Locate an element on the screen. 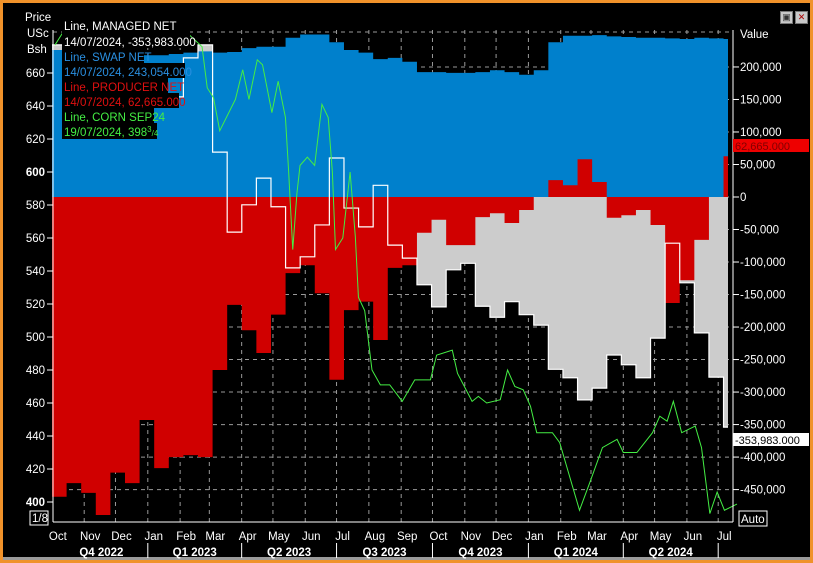  right-tick-label: 100,000 is located at coordinates (761, 133).